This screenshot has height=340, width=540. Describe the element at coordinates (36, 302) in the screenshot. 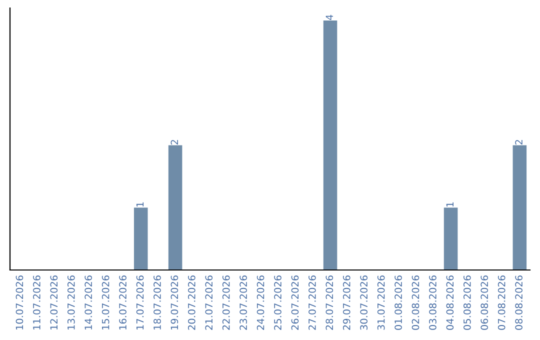

I see `x-tick-label: 11.07.2026` at that location.